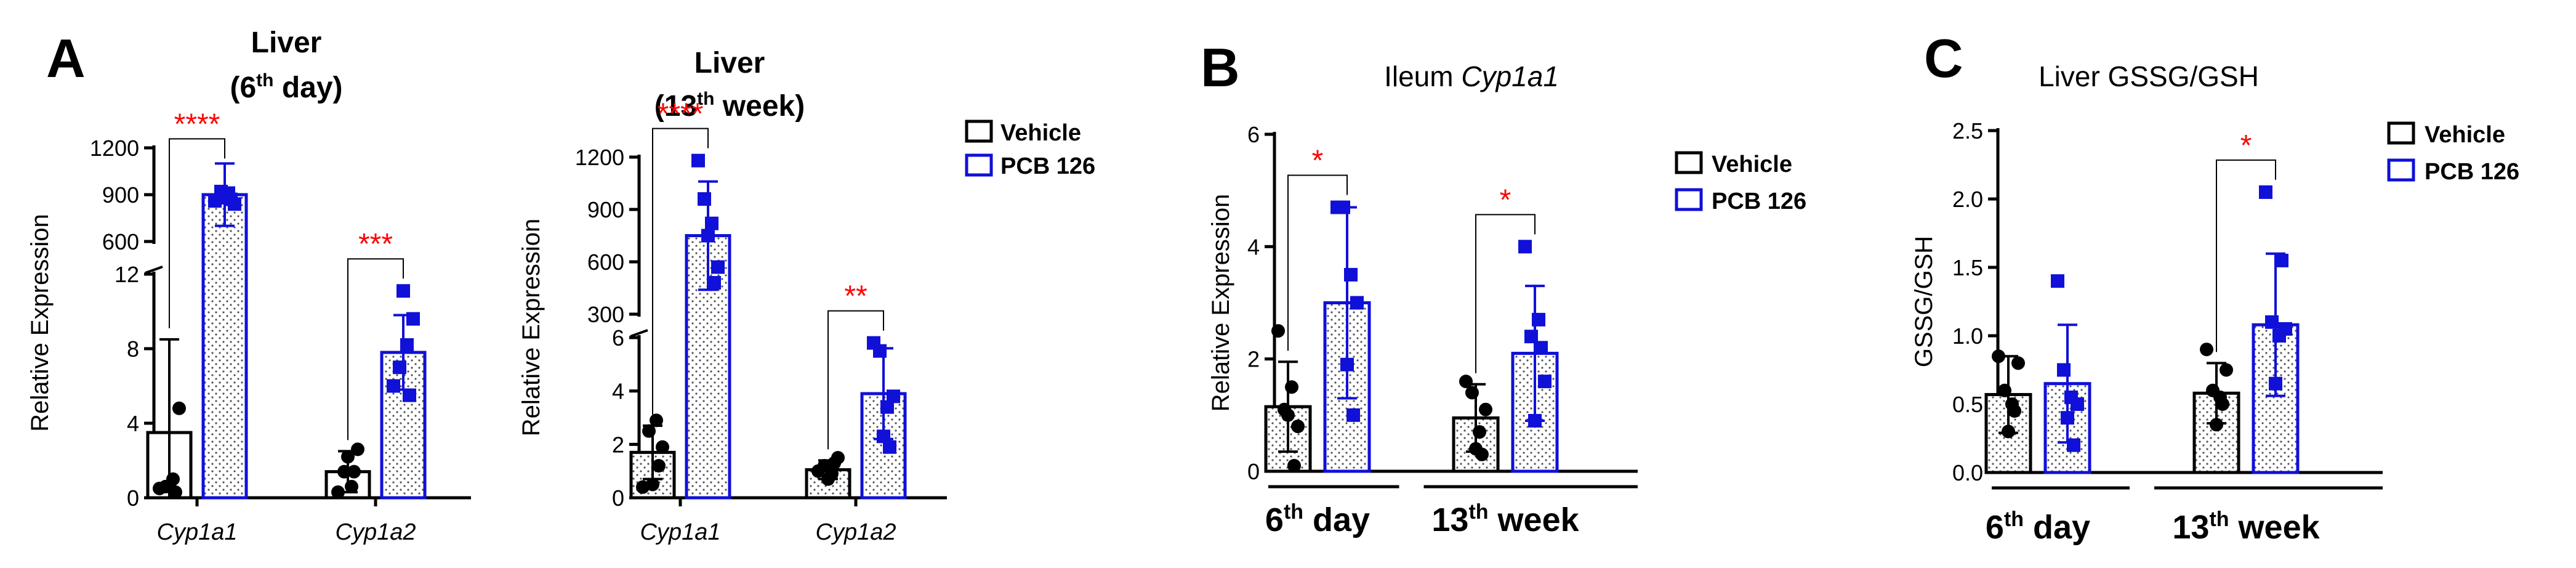  What do you see at coordinates (376, 532) in the screenshot?
I see `x-category-label: Cyp1a2` at bounding box center [376, 532].